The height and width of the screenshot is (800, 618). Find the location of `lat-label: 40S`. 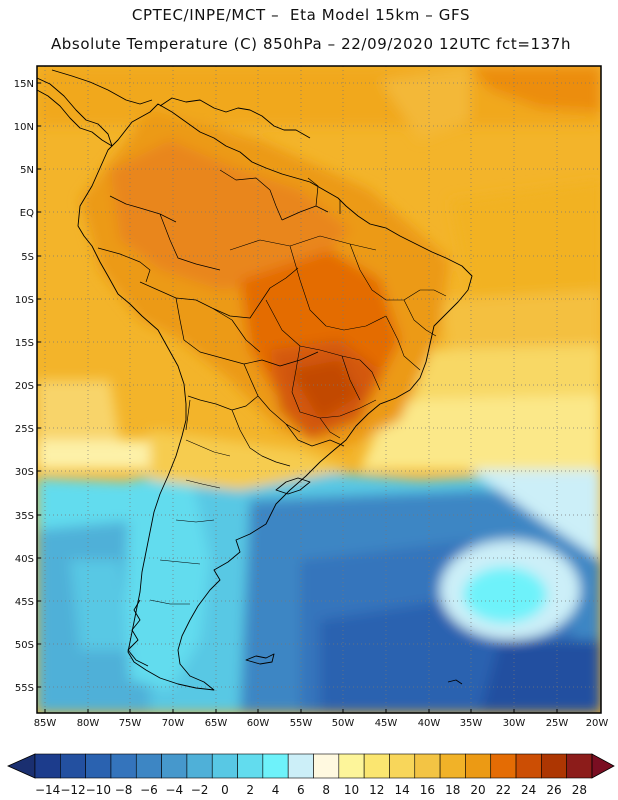

lat-label: 40S is located at coordinates (24, 559).